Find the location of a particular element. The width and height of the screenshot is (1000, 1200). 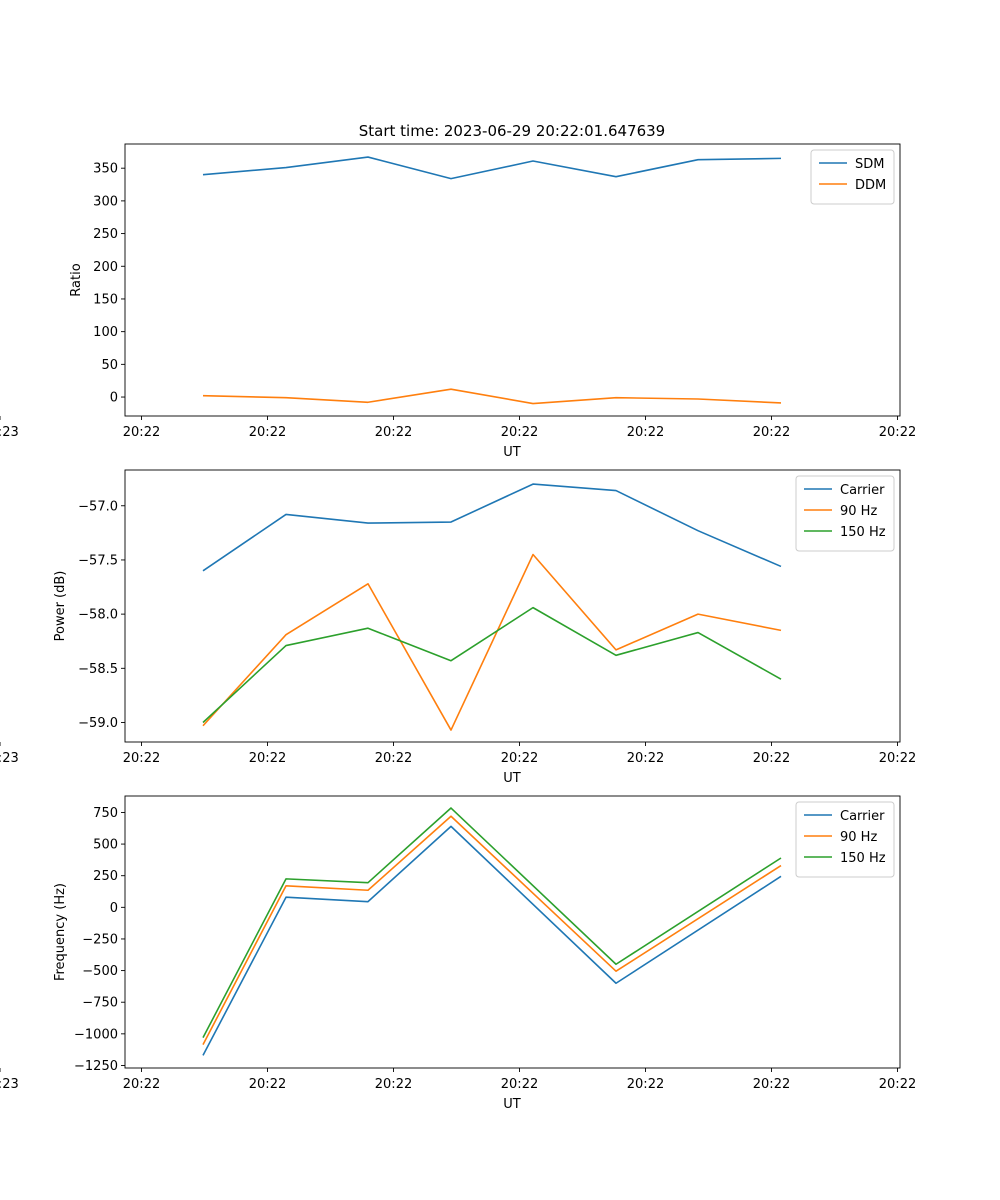

frequency-series-150-hz-line is located at coordinates (492, 923).